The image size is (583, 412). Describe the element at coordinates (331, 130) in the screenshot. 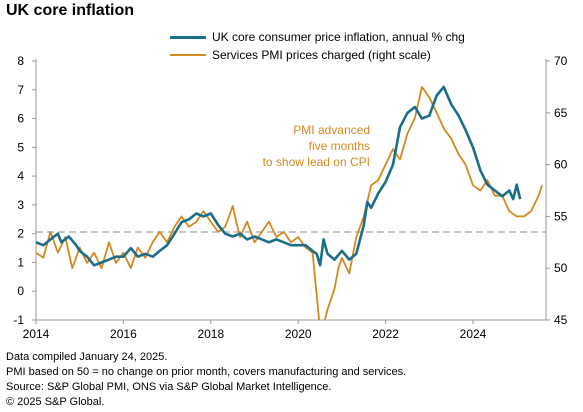

I see `annotation-line: PMI advanced` at that location.